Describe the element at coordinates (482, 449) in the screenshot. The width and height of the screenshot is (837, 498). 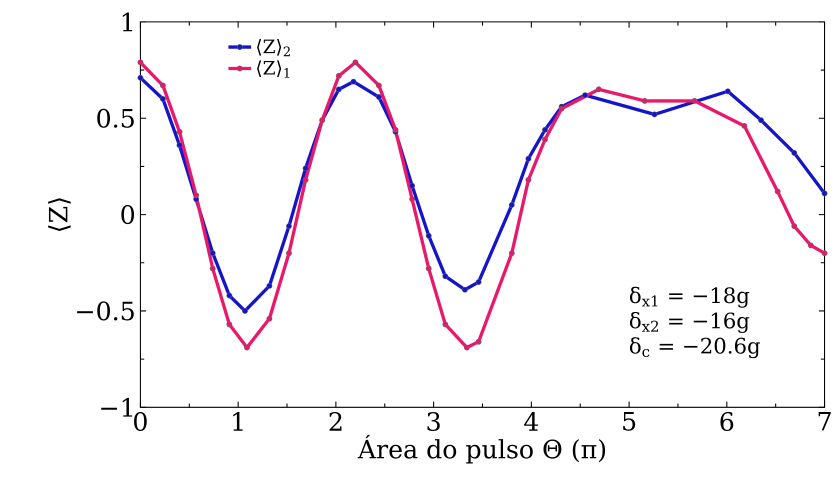
I see `x-axis-title: Área do pulso Θ (π)` at that location.